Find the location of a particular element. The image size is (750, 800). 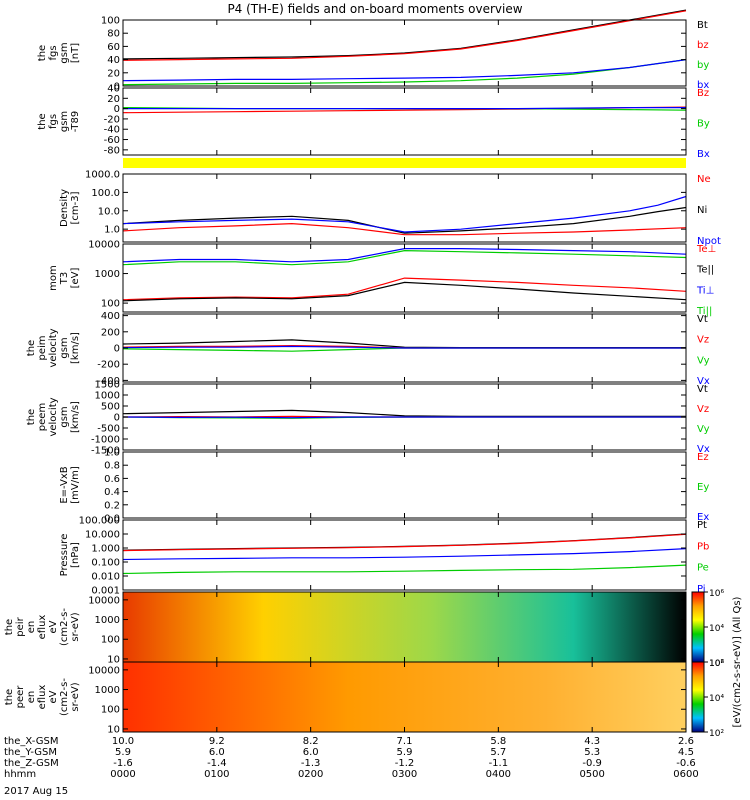

ylabel-line: [eV] is located at coordinates (75, 278).